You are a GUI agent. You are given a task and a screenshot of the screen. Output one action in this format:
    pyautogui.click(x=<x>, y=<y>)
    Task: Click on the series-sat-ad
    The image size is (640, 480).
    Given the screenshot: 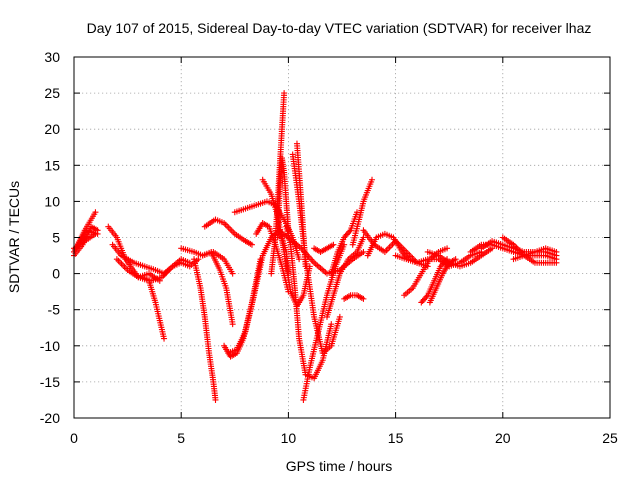 What is the action you would take?
    pyautogui.click(x=362, y=212)
    